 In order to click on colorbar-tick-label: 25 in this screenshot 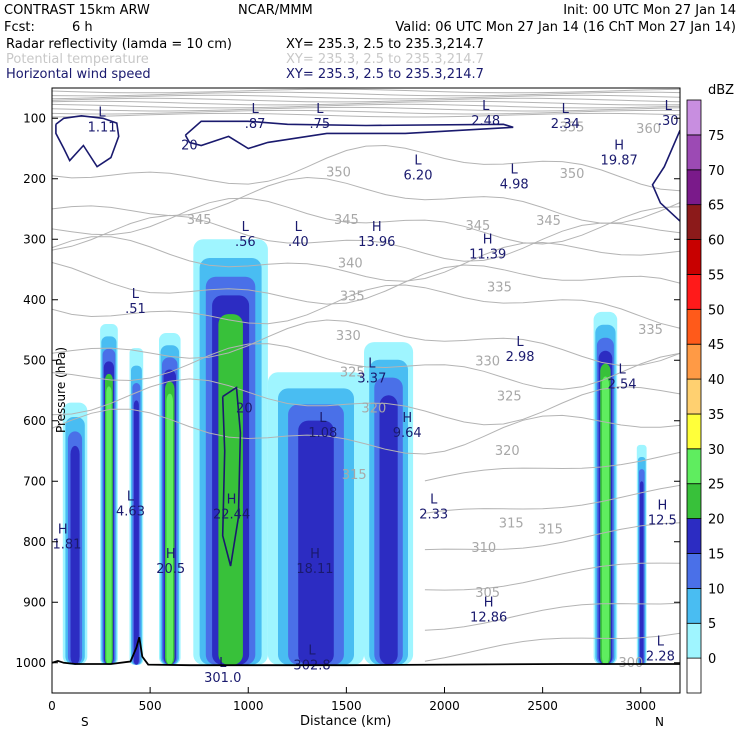, I will do `click(716, 485)`.